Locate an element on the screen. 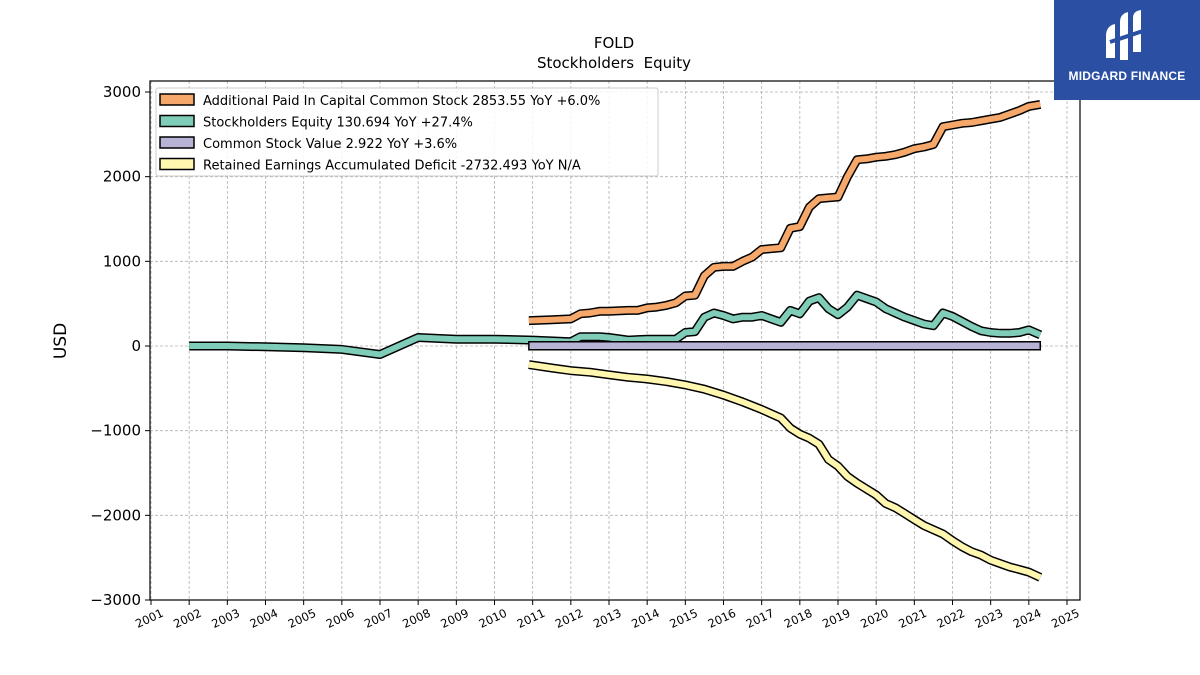 The height and width of the screenshot is (675, 1200). y-axis-label: USD is located at coordinates (61, 341).